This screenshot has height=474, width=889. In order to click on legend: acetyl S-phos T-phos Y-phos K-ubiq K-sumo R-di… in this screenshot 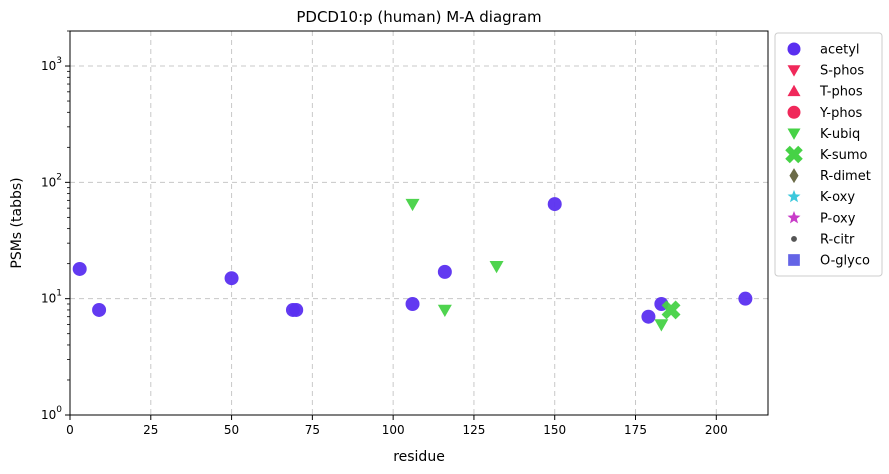, I will do `click(828, 154)`.